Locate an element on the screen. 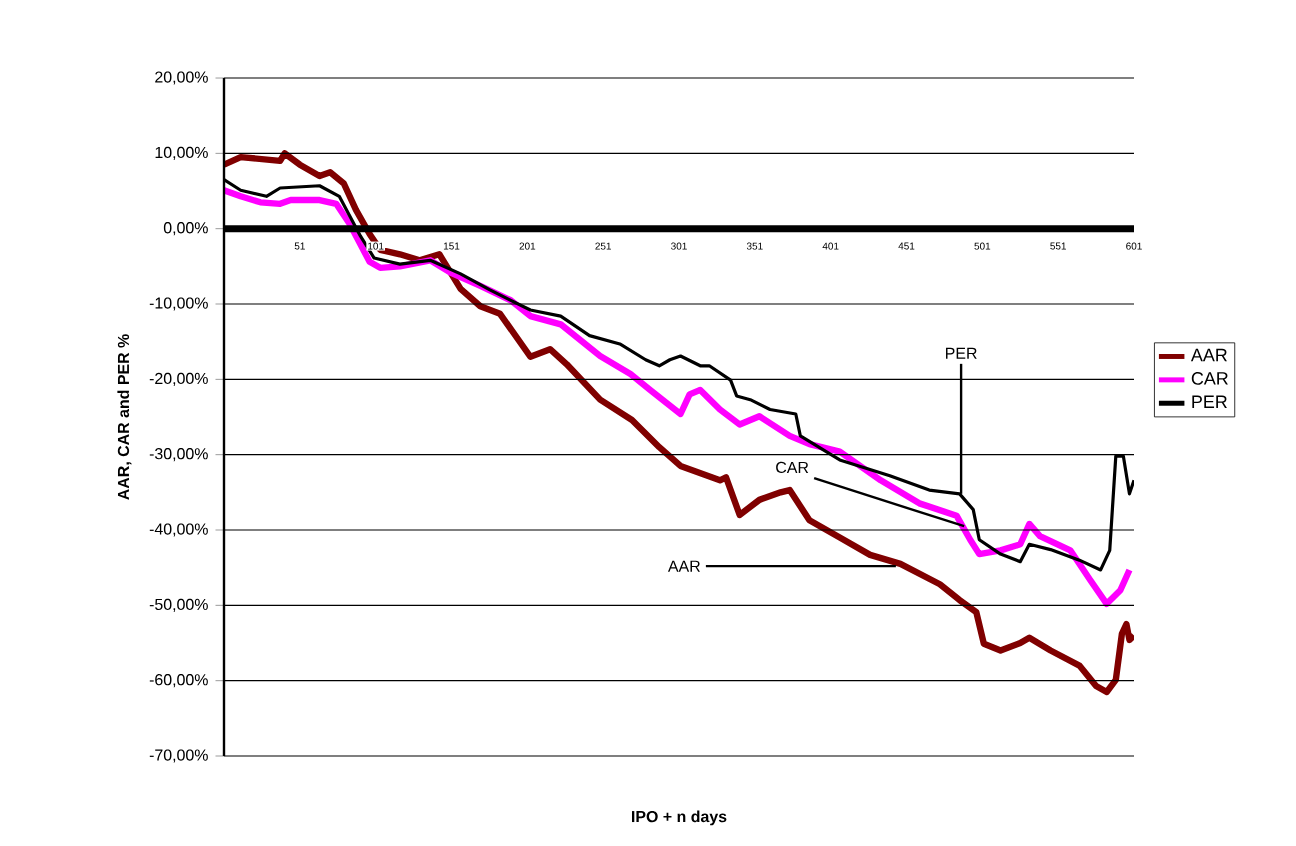 This screenshot has width=1296, height=846. legend-label: AAR is located at coordinates (1208, 355).